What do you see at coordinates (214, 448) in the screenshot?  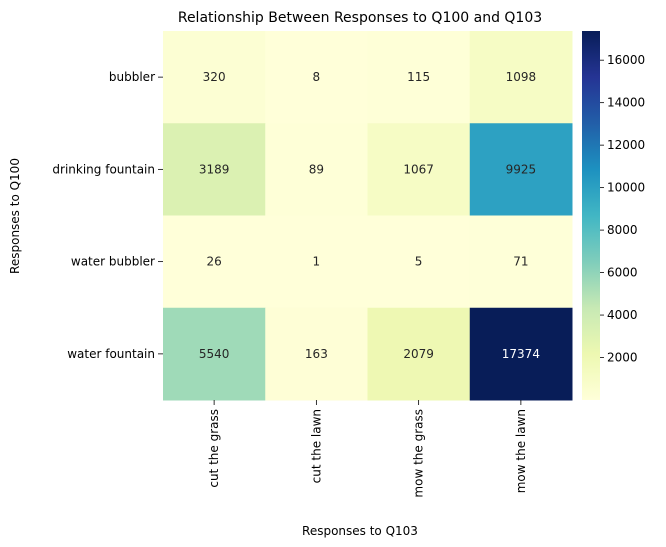 I see `x-tick-label: cut the grass` at bounding box center [214, 448].